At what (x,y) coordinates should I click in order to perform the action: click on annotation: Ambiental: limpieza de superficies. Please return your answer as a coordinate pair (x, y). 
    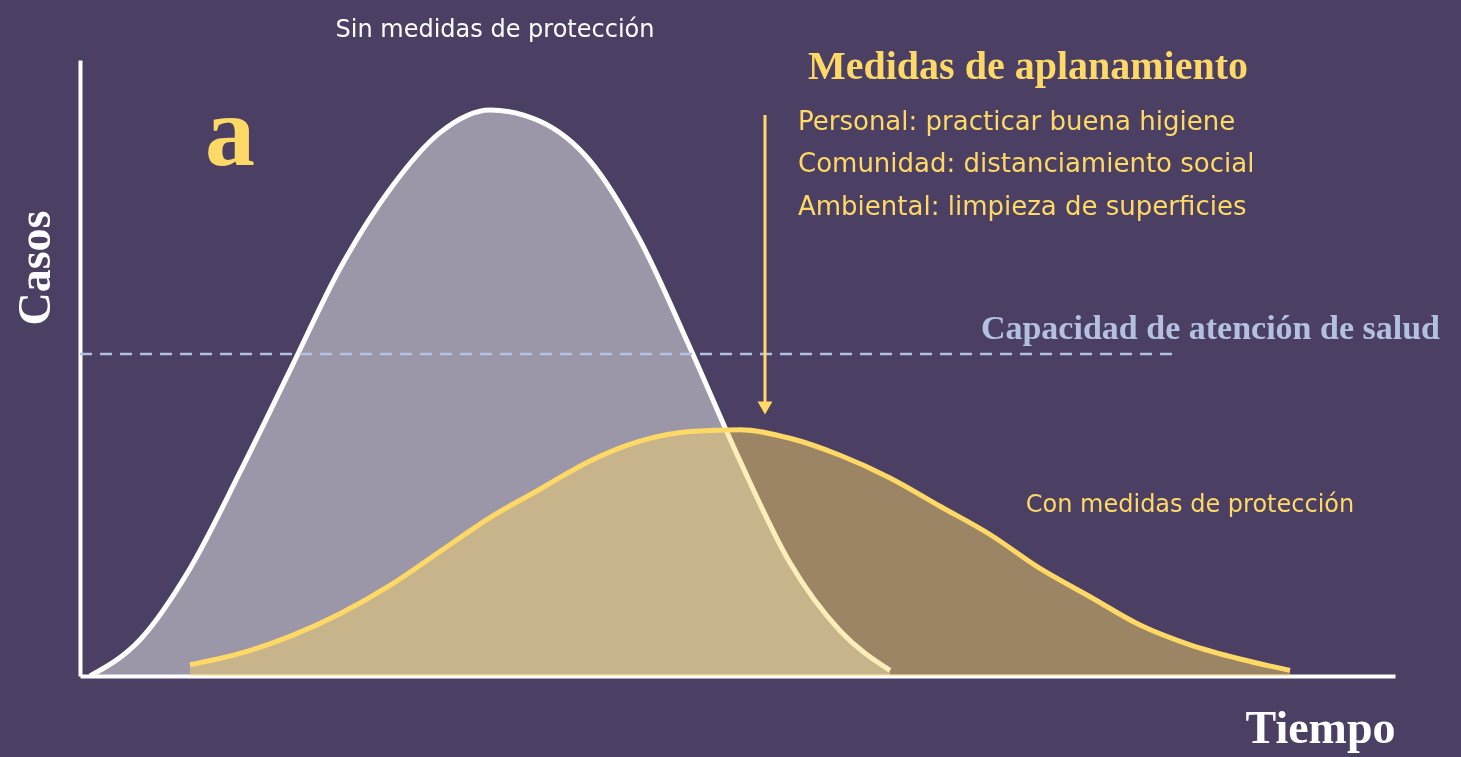
    Looking at the image, I should click on (1022, 206).